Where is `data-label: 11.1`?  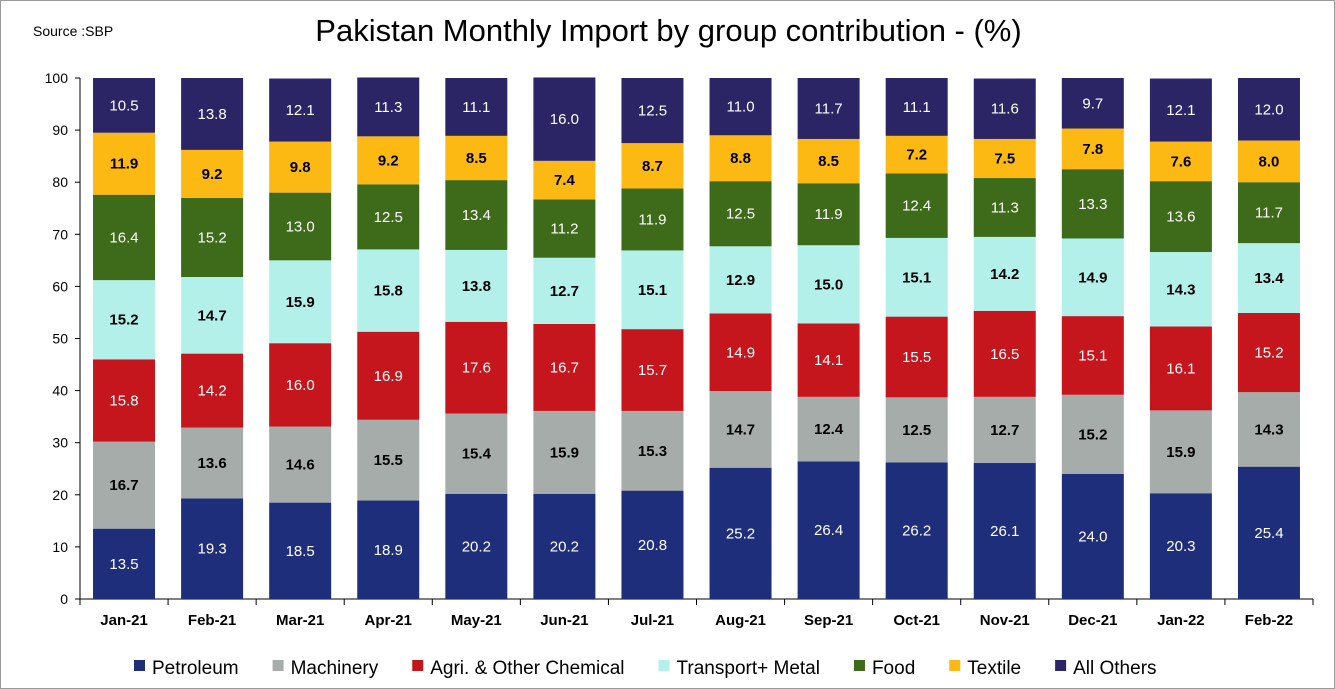
data-label: 11.1 is located at coordinates (917, 107).